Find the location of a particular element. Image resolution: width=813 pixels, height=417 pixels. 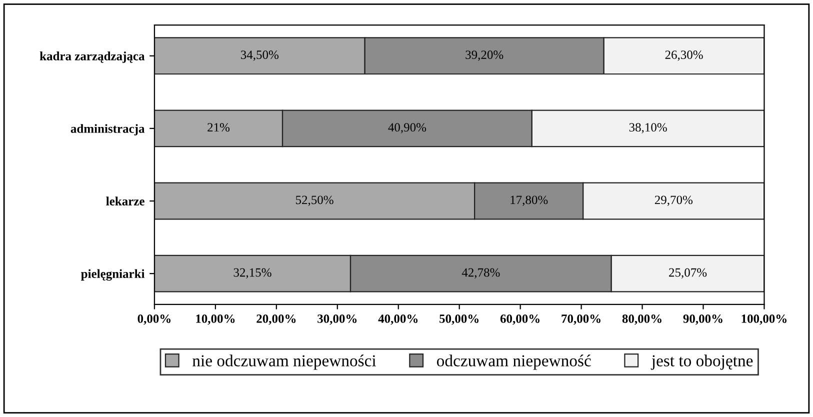

legend-label: jest to obojętne is located at coordinates (701, 362).